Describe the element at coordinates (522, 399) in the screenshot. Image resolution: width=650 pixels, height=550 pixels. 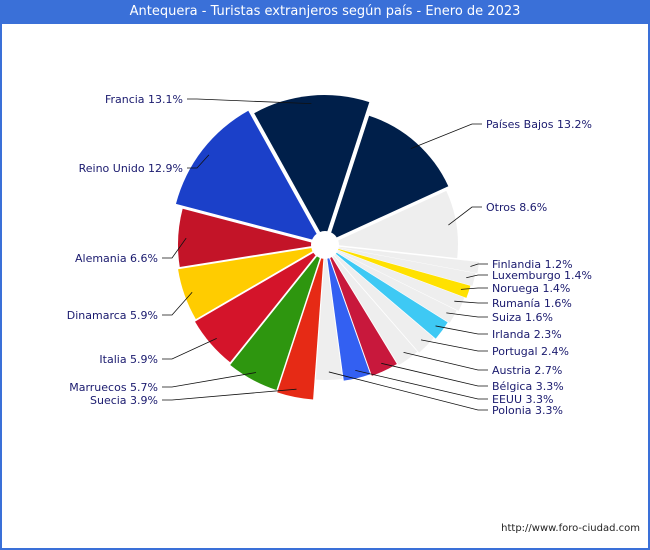
I see `slice-label: EEUU 3.3%` at that location.